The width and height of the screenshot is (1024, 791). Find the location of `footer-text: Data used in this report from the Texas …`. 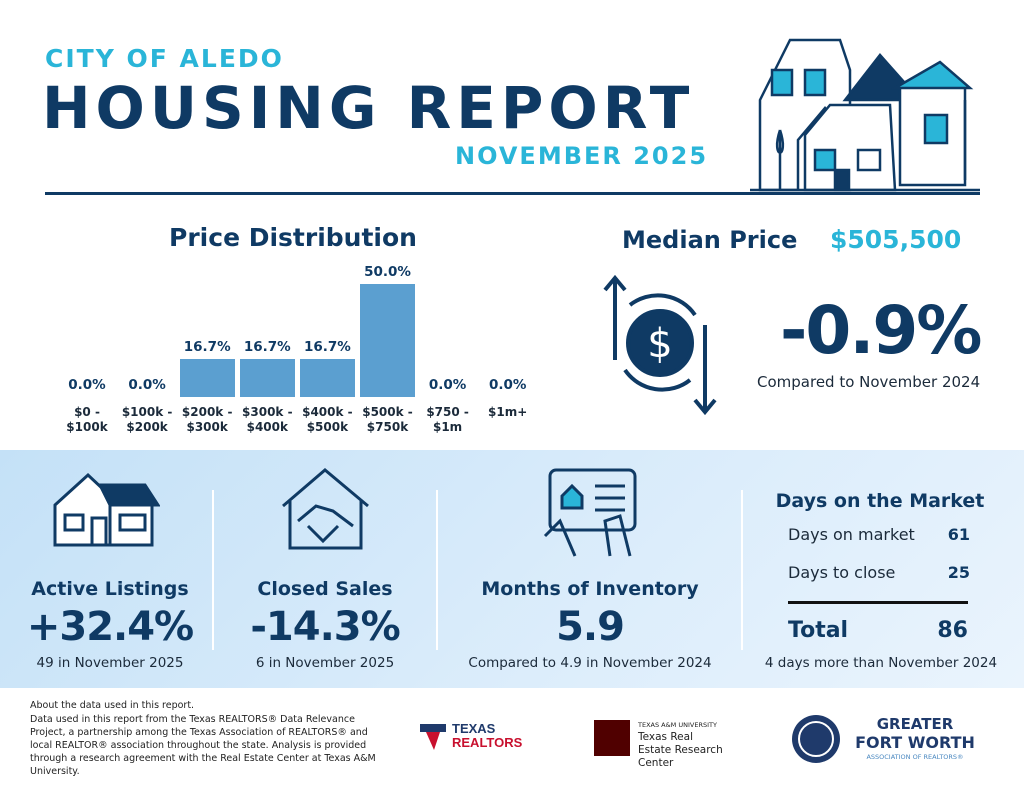

footer-text: Data used in this report from the Texas … is located at coordinates (203, 745).